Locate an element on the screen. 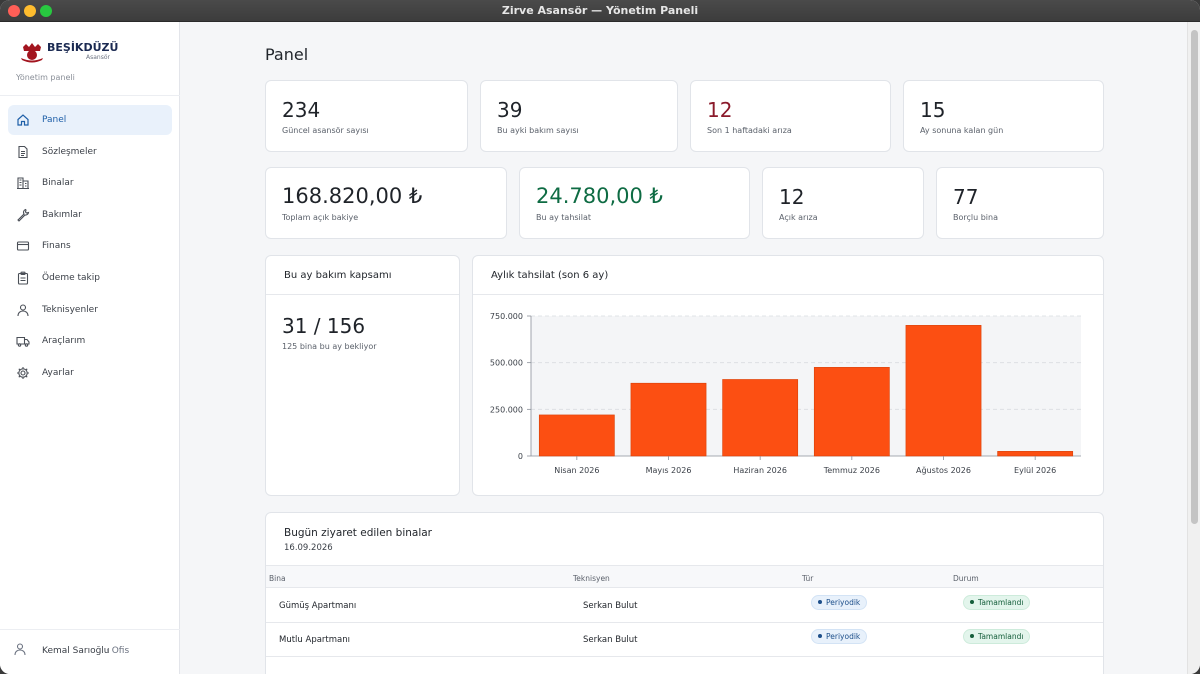  stat-card-asansor: 234 Güncel asansör sayısı is located at coordinates (366, 116).